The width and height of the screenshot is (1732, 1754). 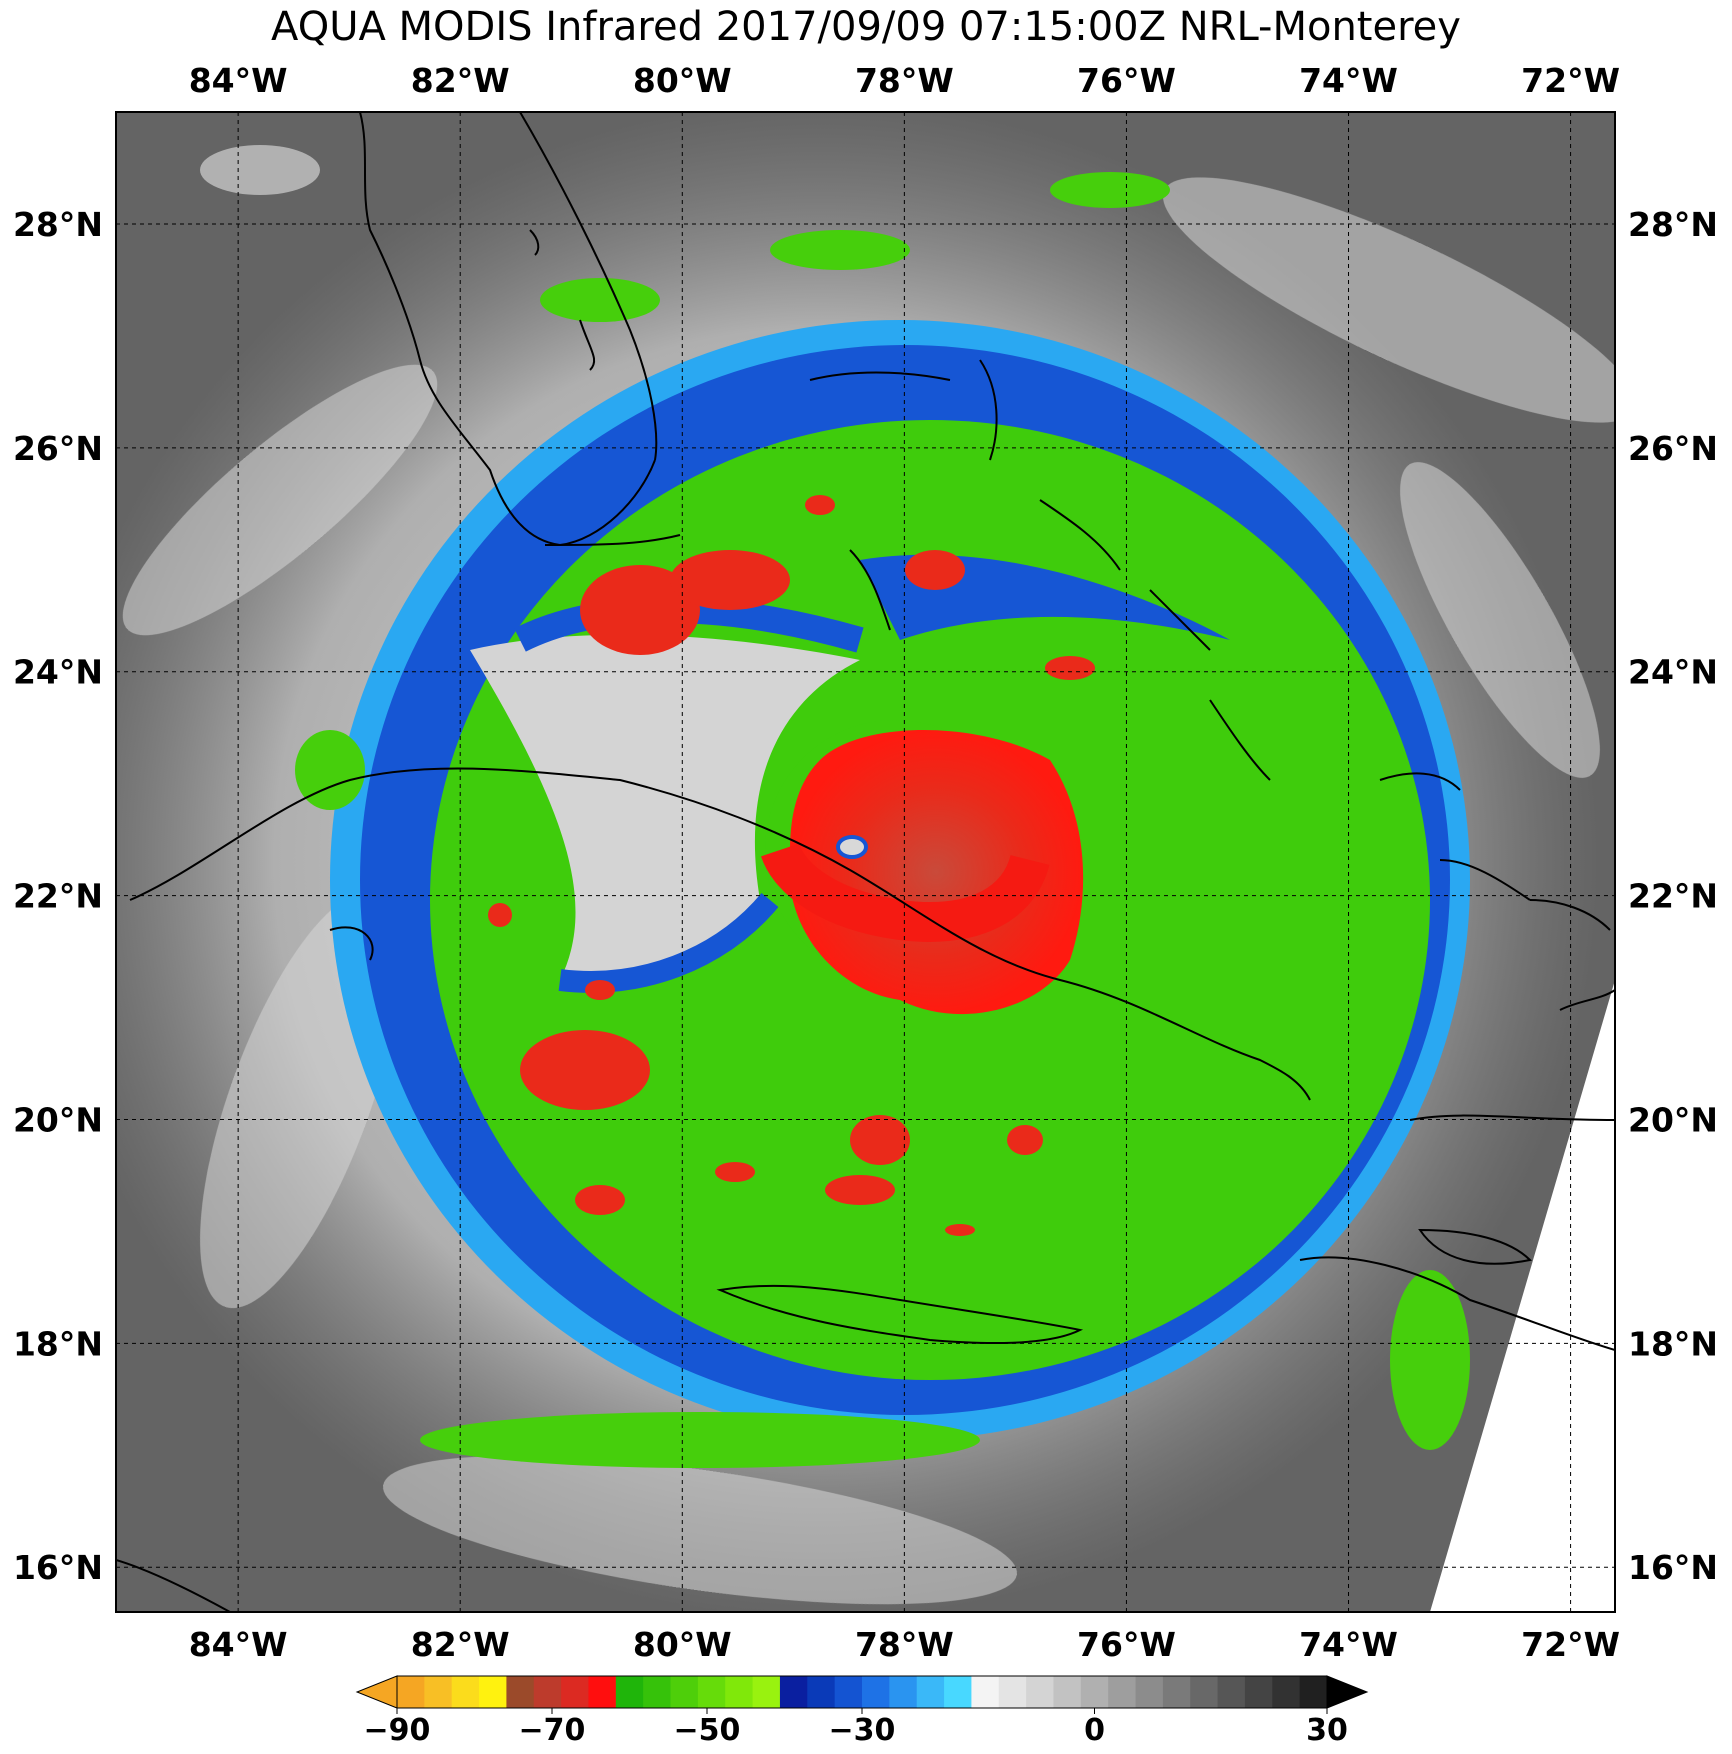 What do you see at coordinates (1673, 1567) in the screenshot?
I see `lat-label-right: 16°N` at bounding box center [1673, 1567].